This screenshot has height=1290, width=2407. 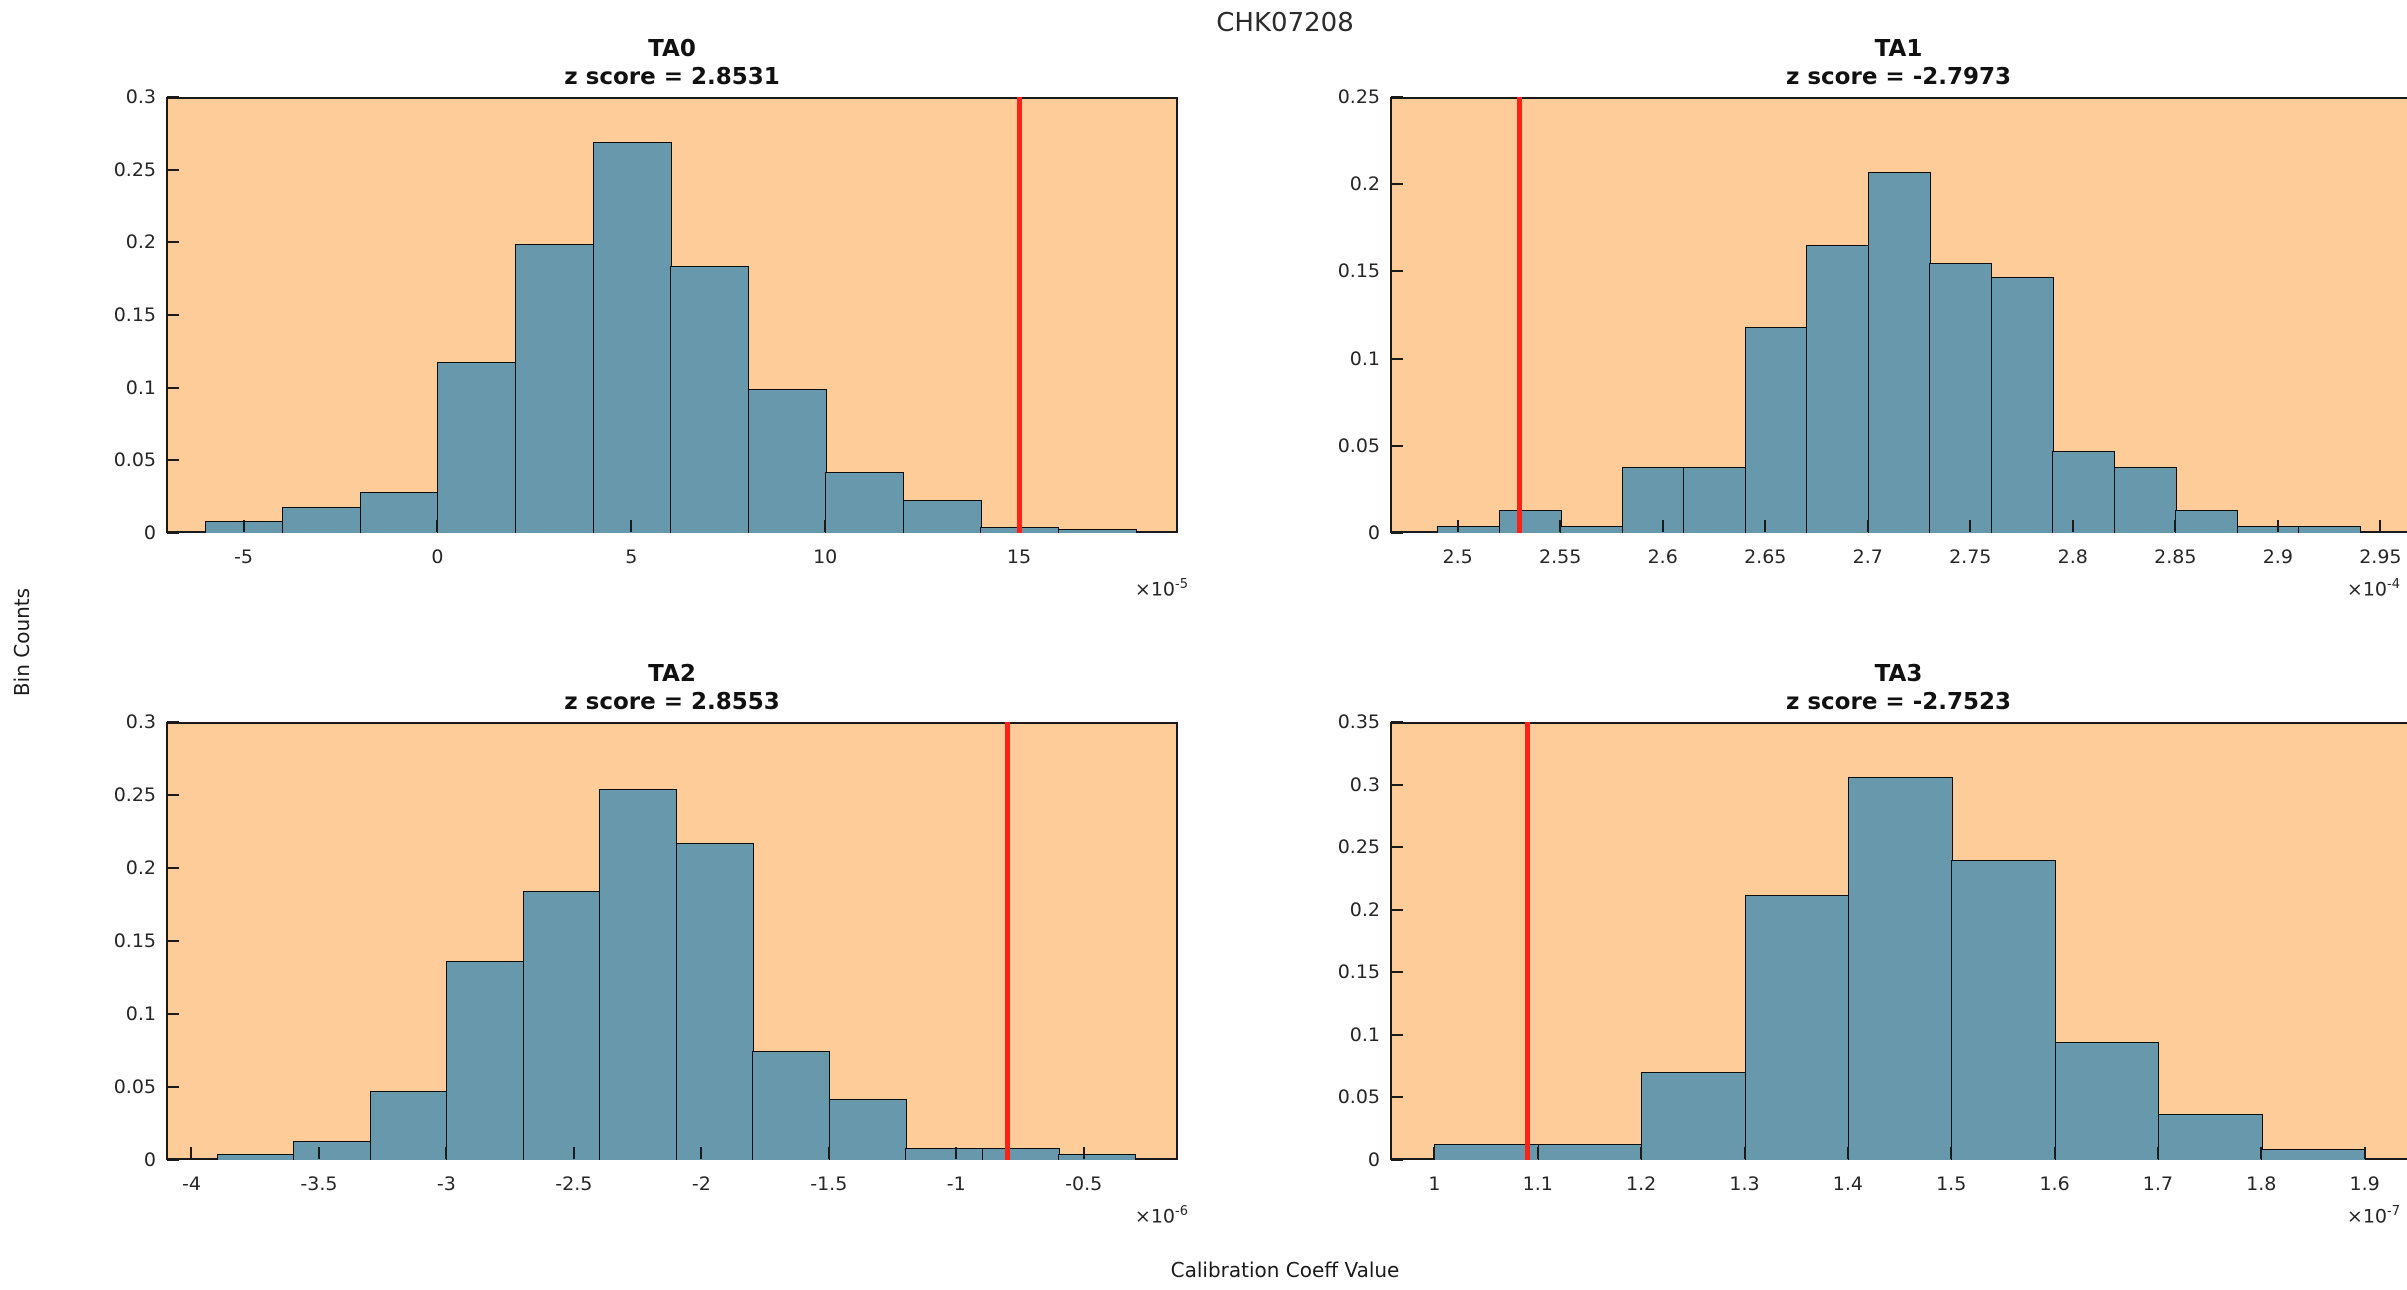 What do you see at coordinates (437, 557) in the screenshot?
I see `x-tick-label: 0` at bounding box center [437, 557].